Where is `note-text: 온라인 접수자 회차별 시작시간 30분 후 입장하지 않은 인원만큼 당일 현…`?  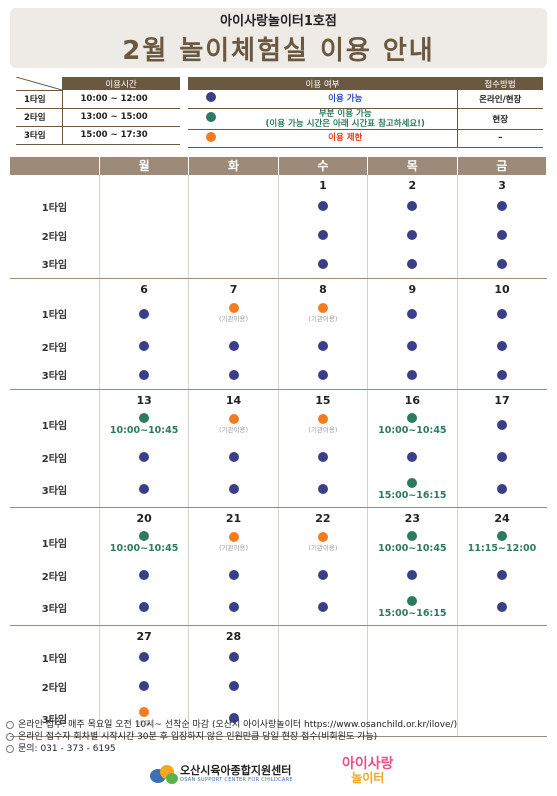 note-text: 온라인 접수자 회차별 시작시간 30분 후 입장하지 않은 인원만큼 당일 현… is located at coordinates (198, 737).